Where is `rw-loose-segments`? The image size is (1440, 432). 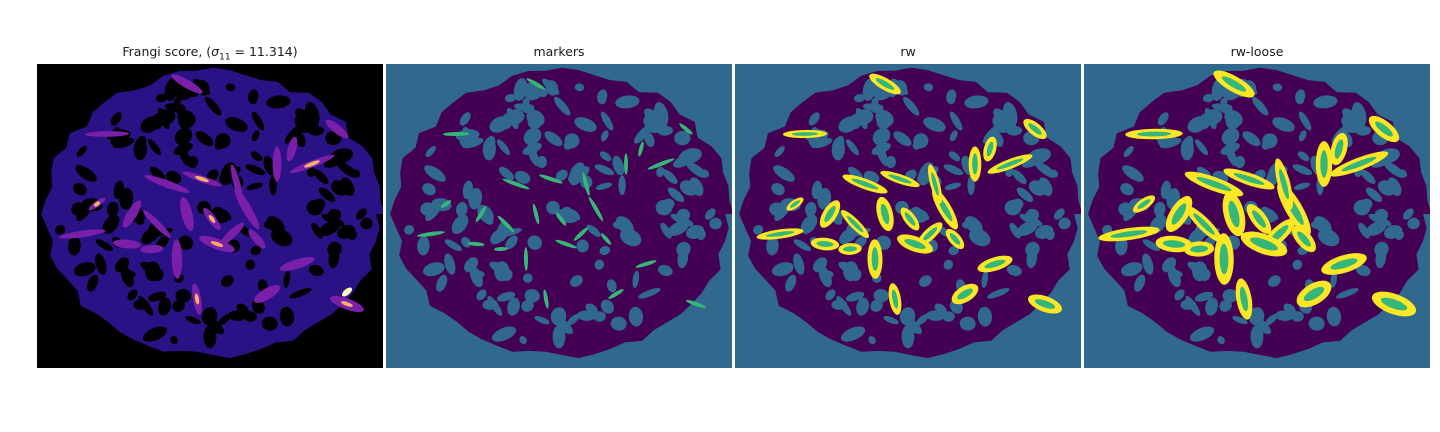 rw-loose-segments is located at coordinates (1257, 195).